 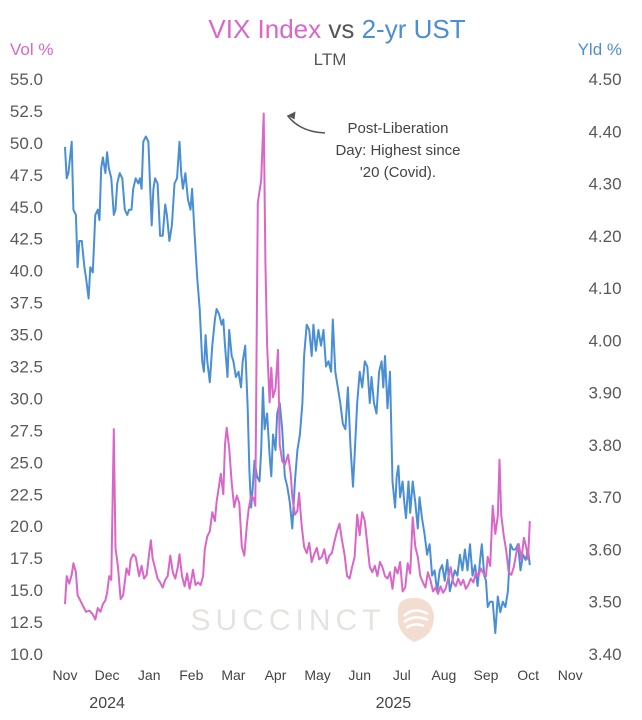 I want to click on right-tick-label: 4.50, so click(x=604, y=79).